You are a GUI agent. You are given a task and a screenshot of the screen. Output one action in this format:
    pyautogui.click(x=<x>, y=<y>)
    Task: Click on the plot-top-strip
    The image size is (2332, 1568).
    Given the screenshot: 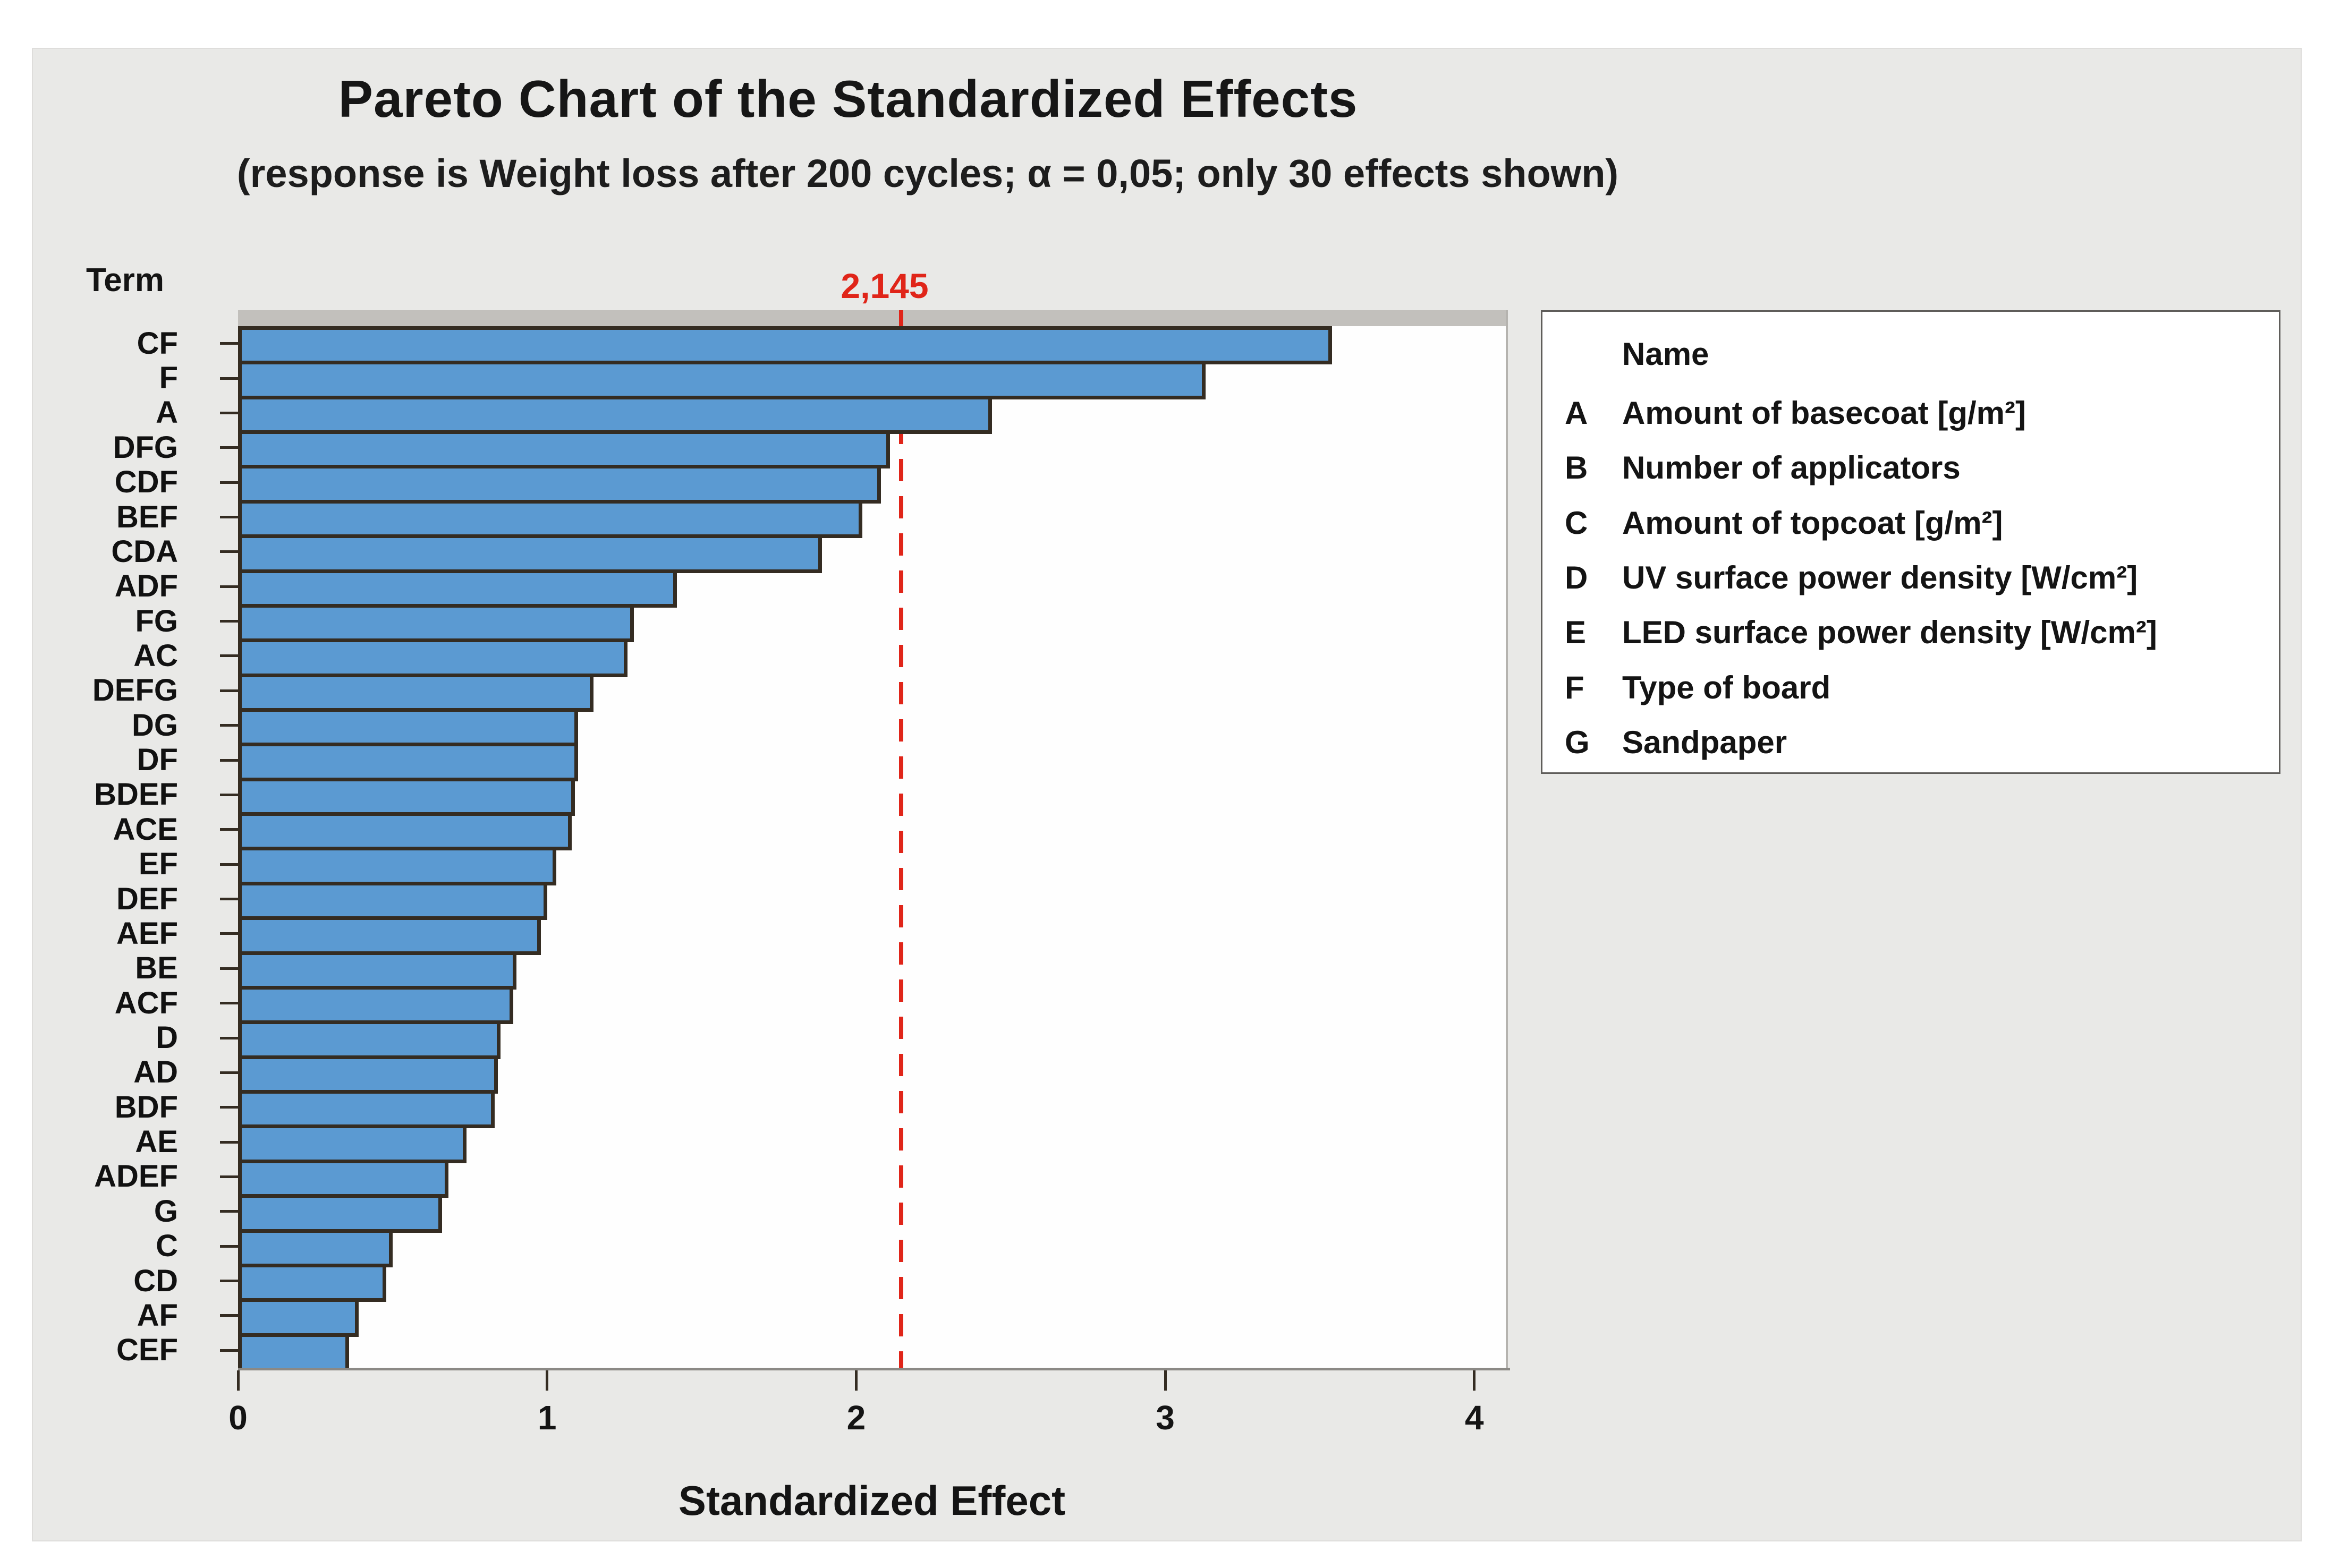 What is the action you would take?
    pyautogui.click(x=872, y=318)
    